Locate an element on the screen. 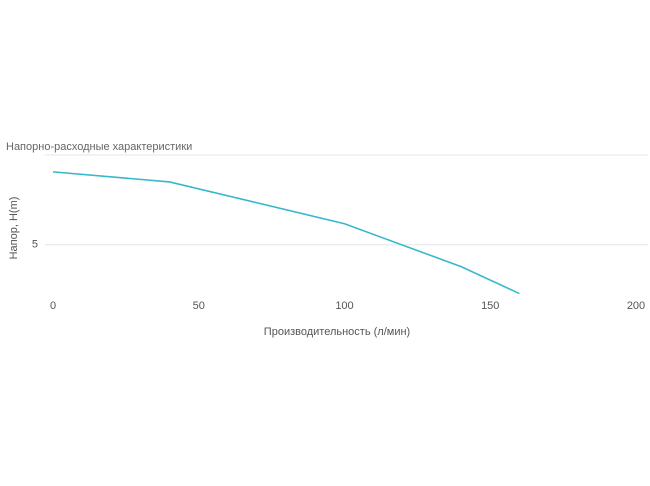 The height and width of the screenshot is (486, 650). x-tick-label: 100 is located at coordinates (344, 306).